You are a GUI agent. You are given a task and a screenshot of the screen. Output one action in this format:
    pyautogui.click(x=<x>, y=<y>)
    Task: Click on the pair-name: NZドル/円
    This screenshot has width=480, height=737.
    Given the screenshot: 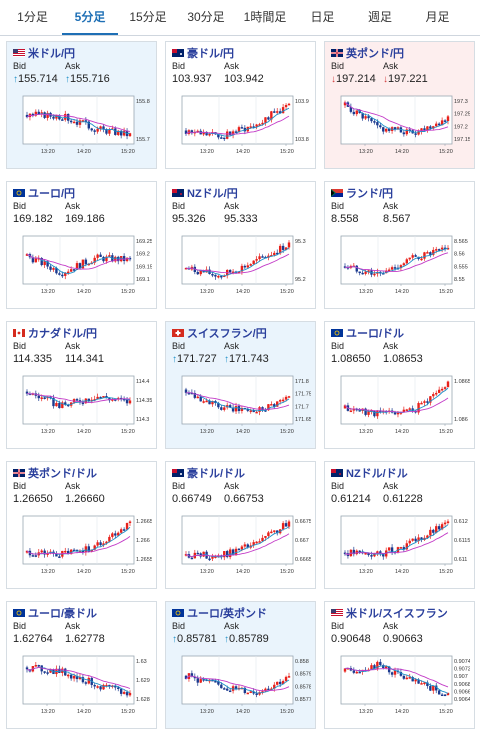 What is the action you would take?
    pyautogui.click(x=212, y=194)
    